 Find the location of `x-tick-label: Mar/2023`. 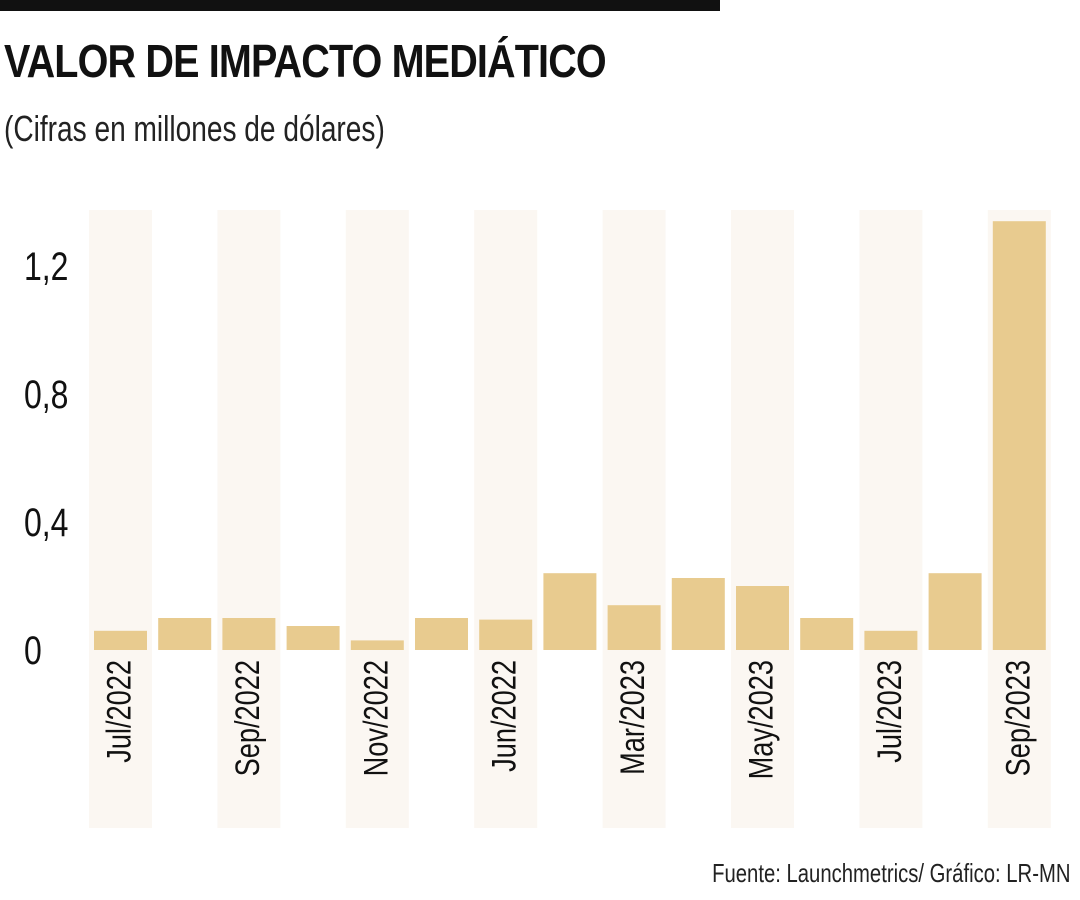

x-tick-label: Mar/2023 is located at coordinates (632, 717).